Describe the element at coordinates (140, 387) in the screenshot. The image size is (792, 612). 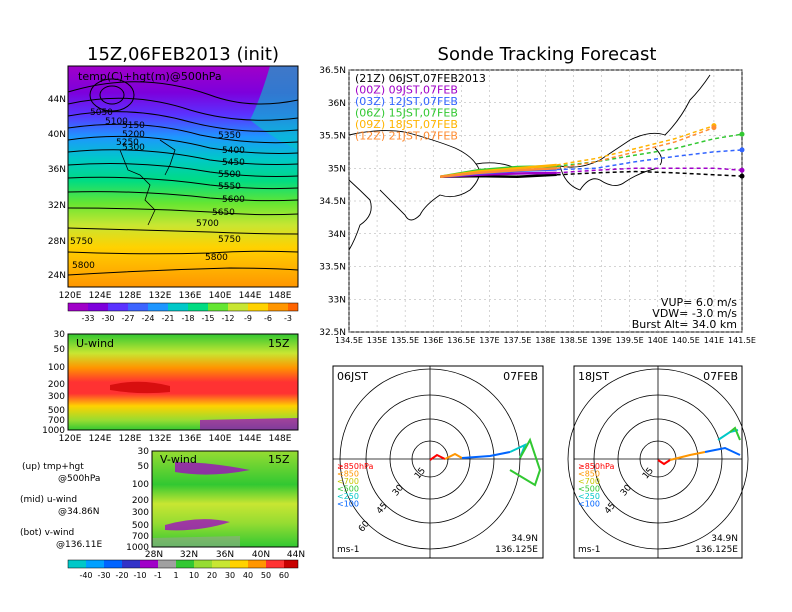
I see `jet-core` at that location.